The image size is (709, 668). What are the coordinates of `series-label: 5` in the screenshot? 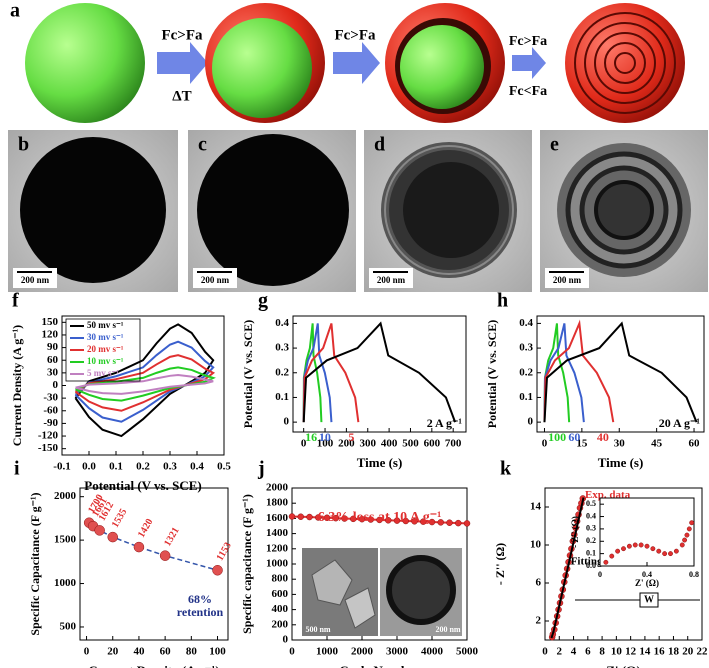 It's located at (351, 437).